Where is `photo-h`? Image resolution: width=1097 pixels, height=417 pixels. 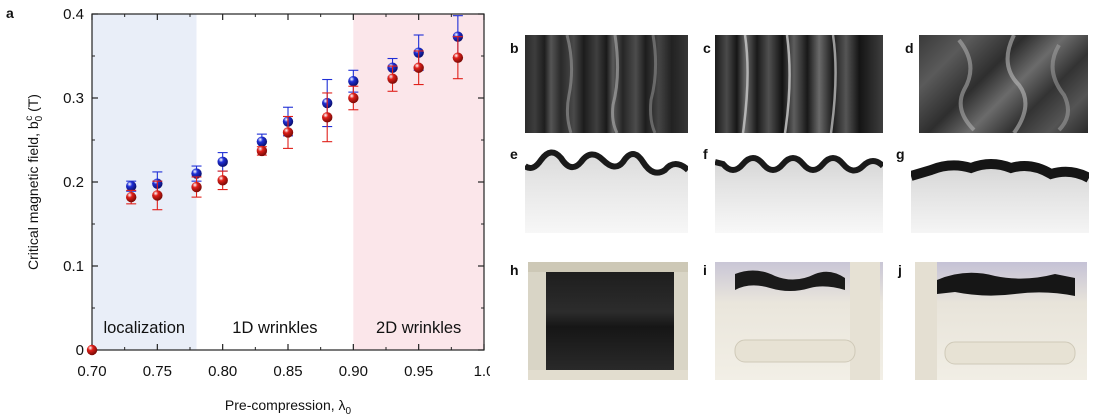
photo-h is located at coordinates (608, 321).